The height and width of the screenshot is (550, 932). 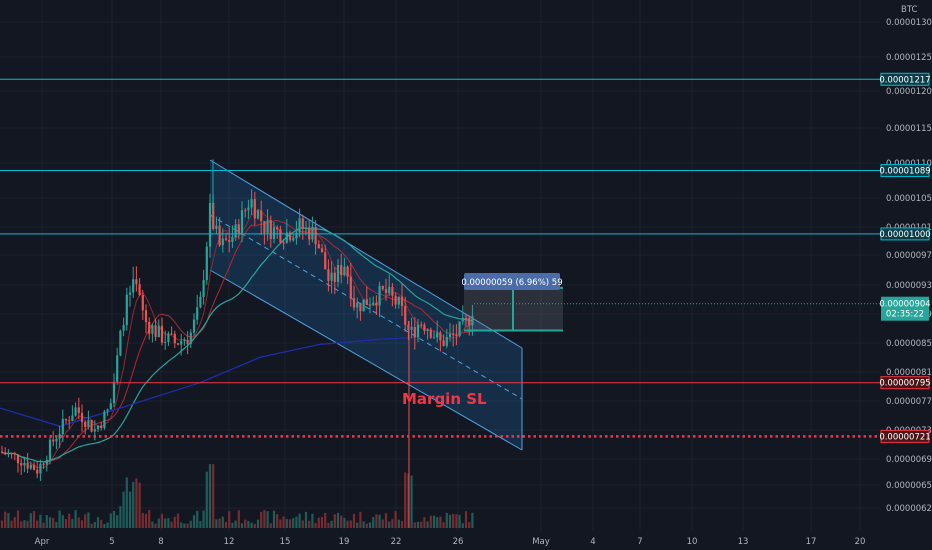 I want to click on level-price-text: 0.00001000, so click(x=904, y=235).